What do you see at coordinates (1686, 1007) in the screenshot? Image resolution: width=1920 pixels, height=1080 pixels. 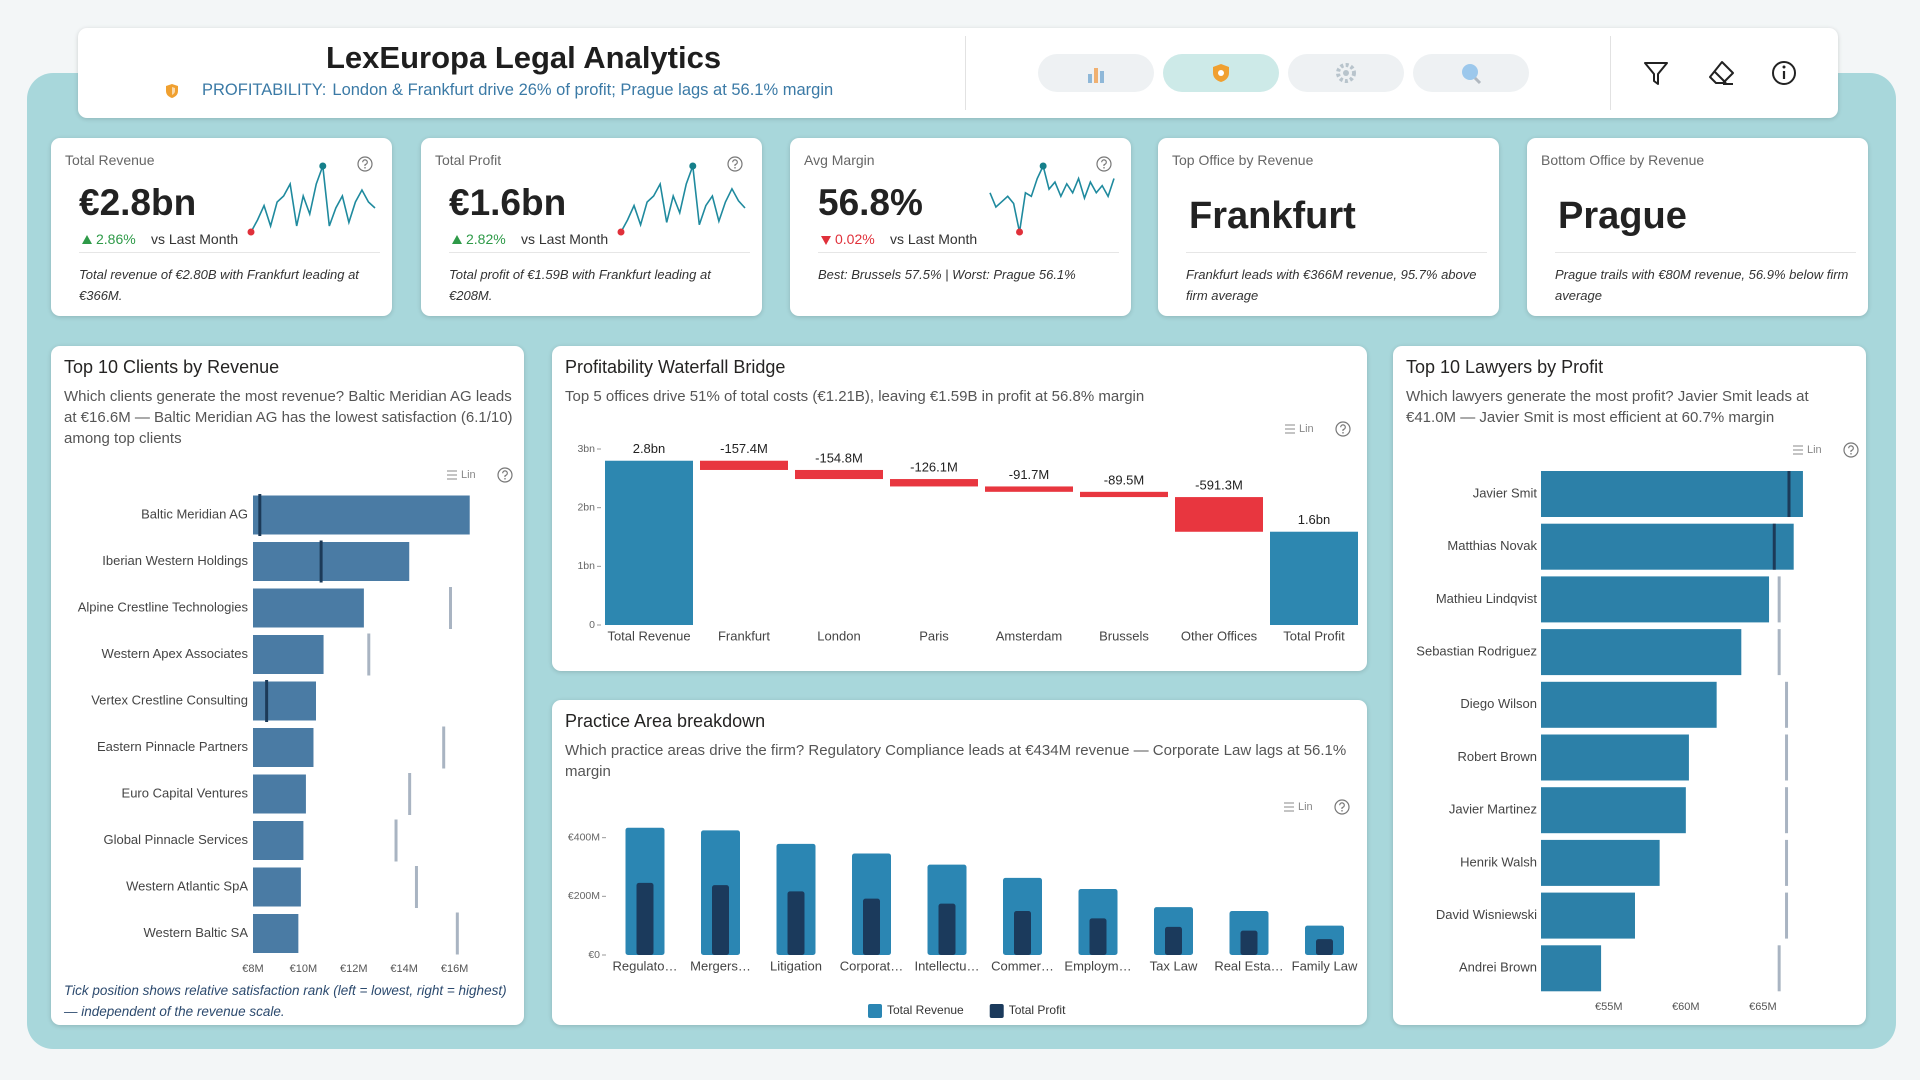 I see `x-tick-label: €60M` at bounding box center [1686, 1007].